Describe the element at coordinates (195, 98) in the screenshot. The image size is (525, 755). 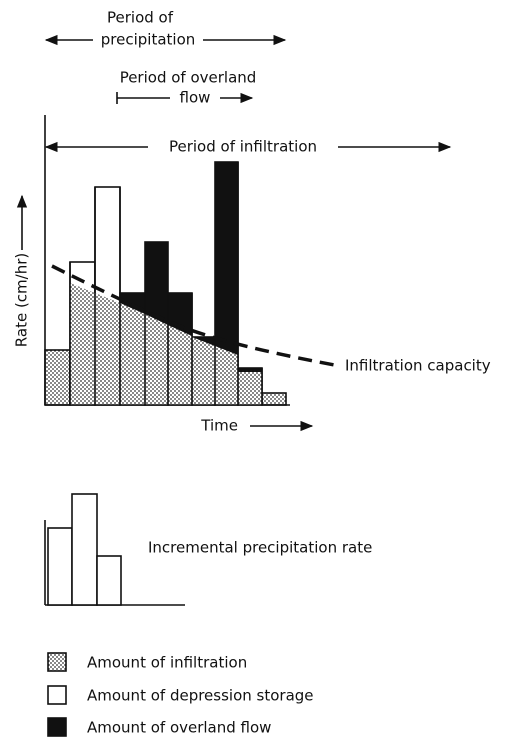
I see `overland-label: flow` at that location.